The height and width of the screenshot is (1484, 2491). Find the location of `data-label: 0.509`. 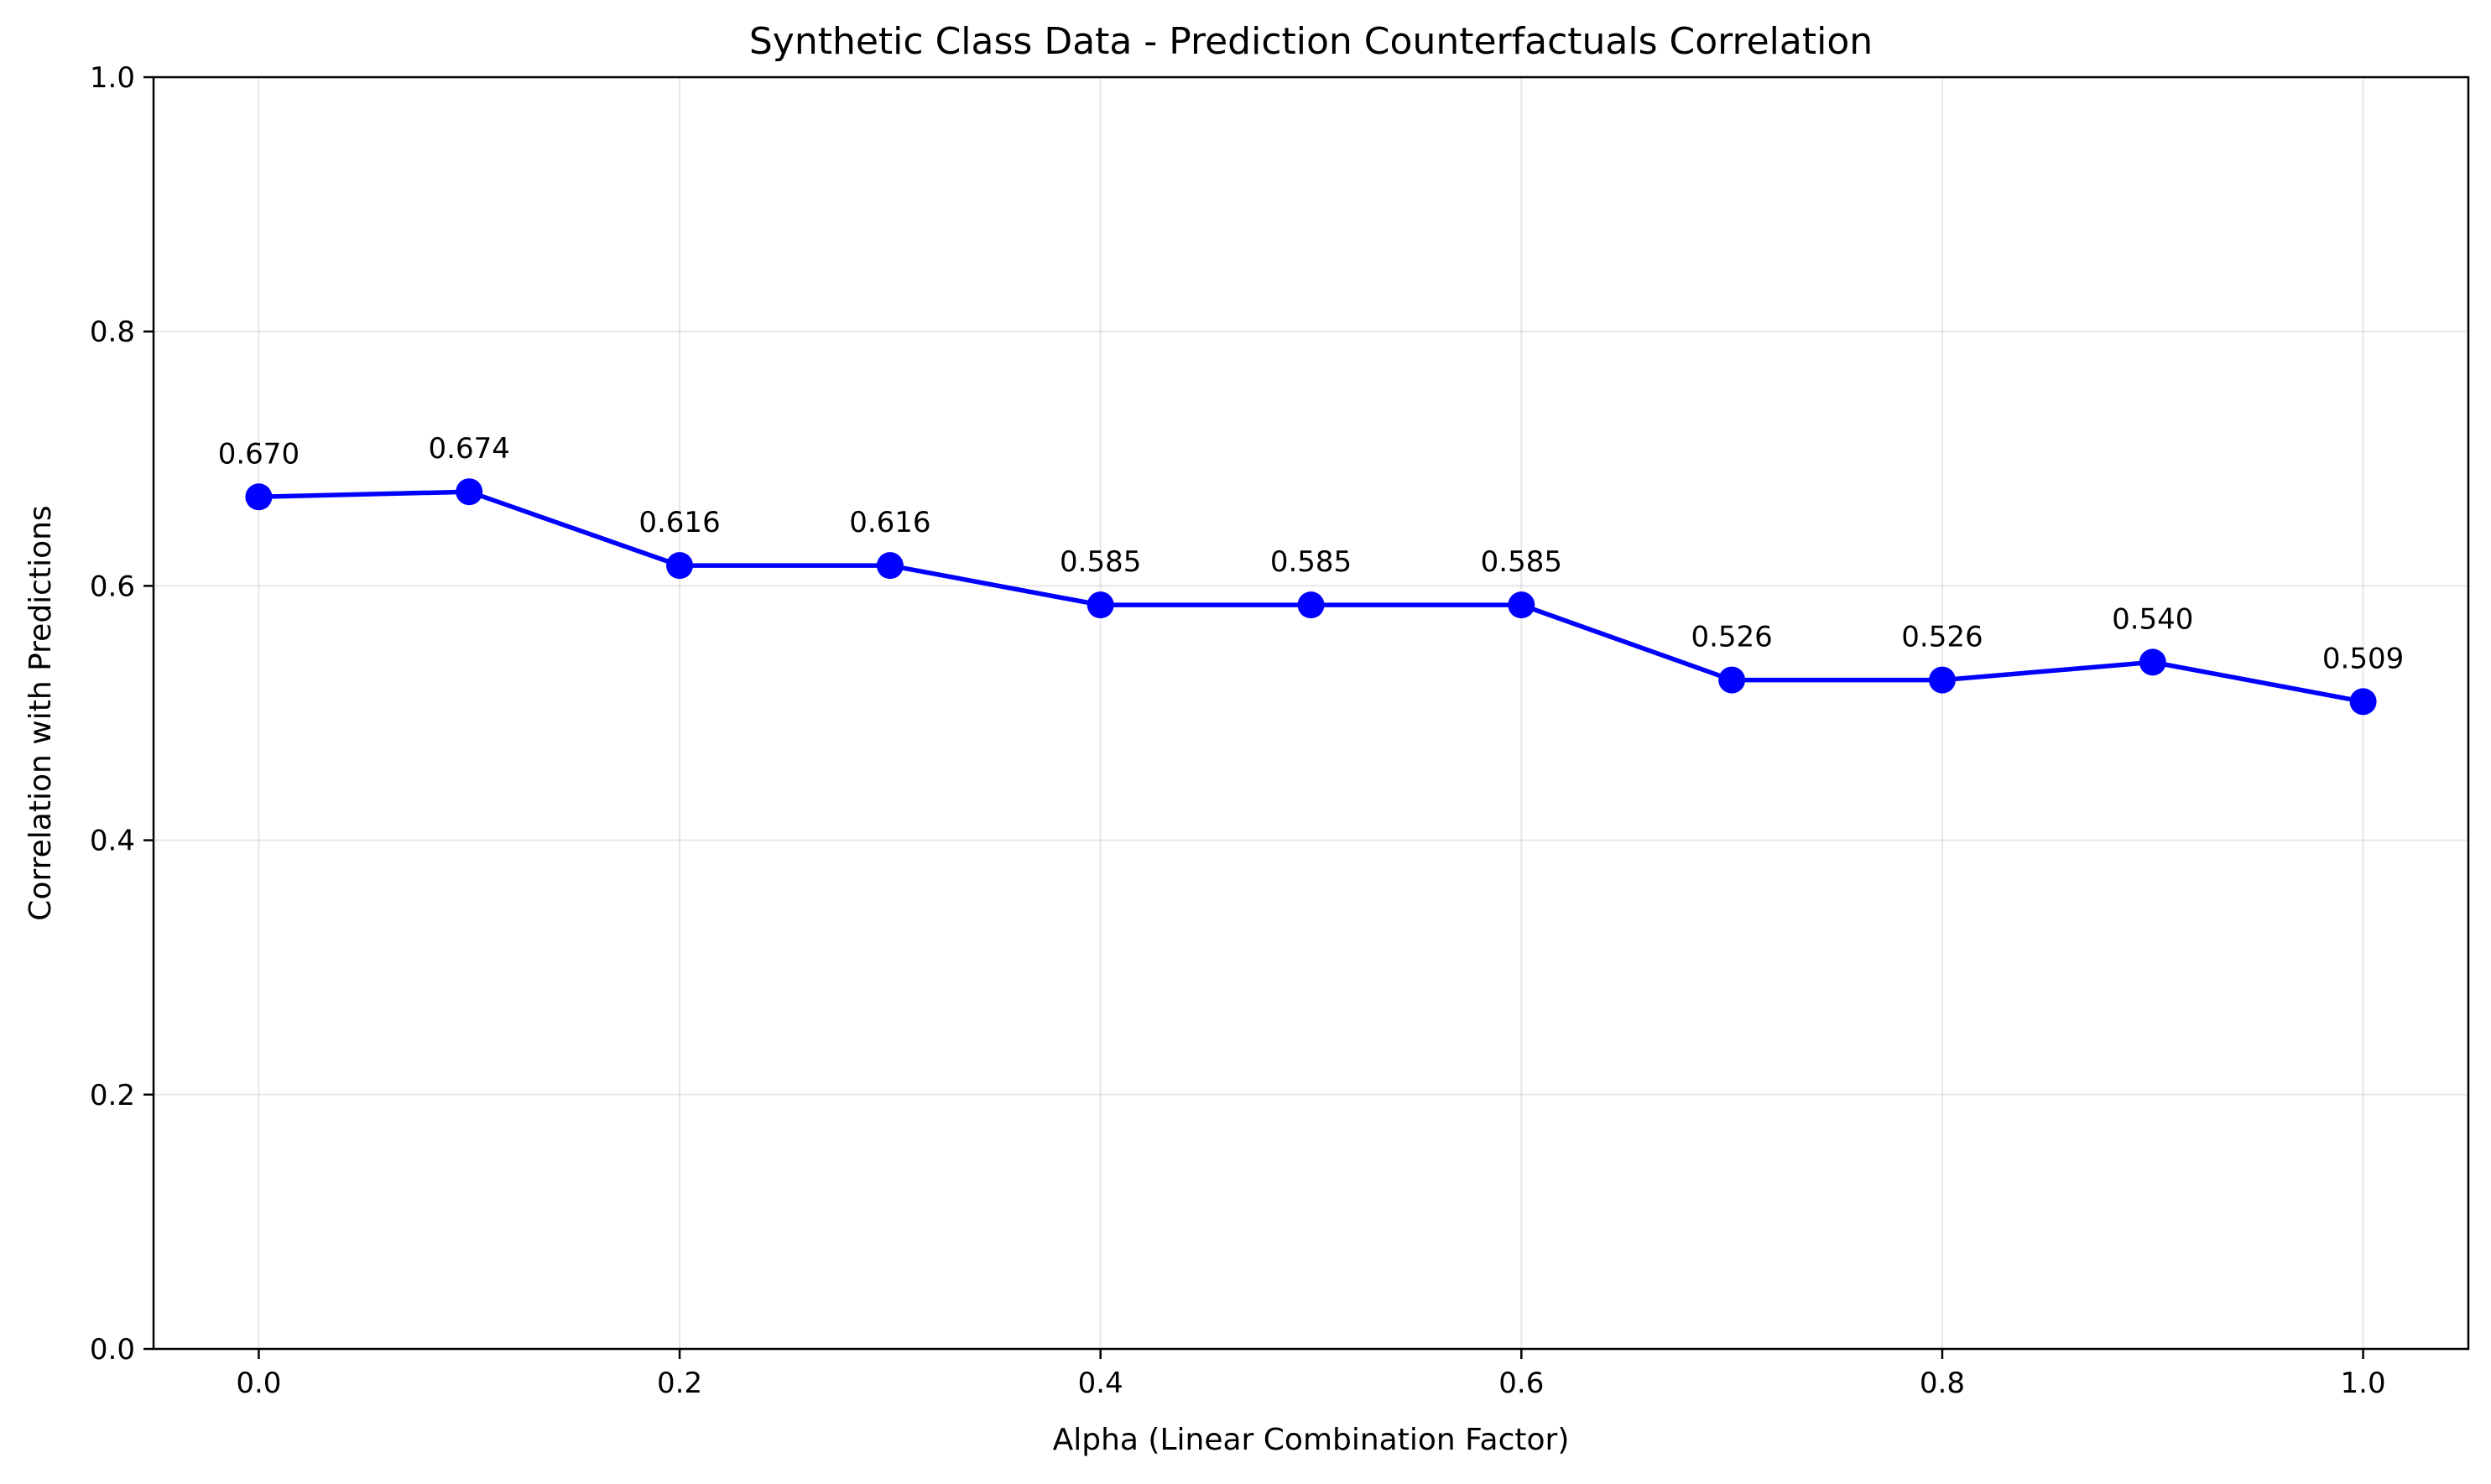

data-label: 0.509 is located at coordinates (2363, 658).